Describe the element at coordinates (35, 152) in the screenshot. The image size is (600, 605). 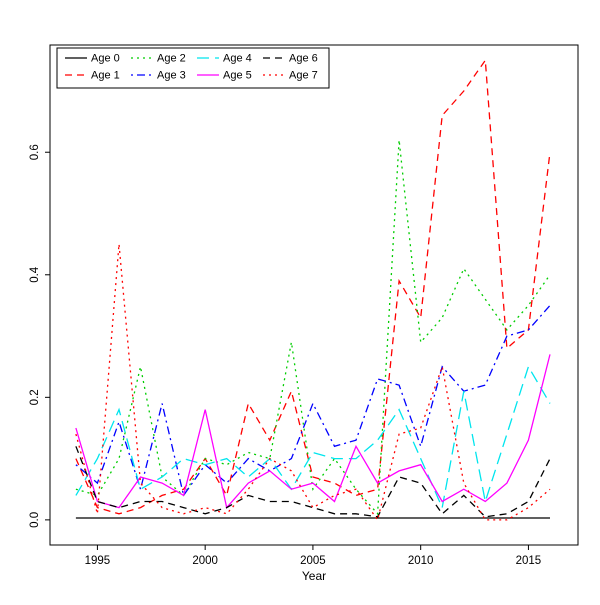
I see `y-tick-label: 0.6` at that location.